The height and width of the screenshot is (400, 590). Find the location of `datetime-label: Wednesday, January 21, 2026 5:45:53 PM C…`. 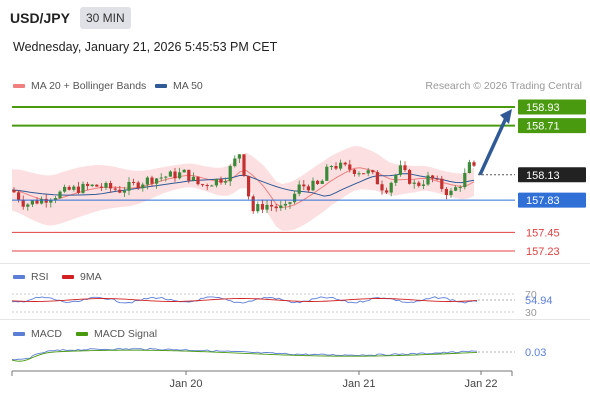

datetime-label: Wednesday, January 21, 2026 5:45:53 PM C… is located at coordinates (145, 47).